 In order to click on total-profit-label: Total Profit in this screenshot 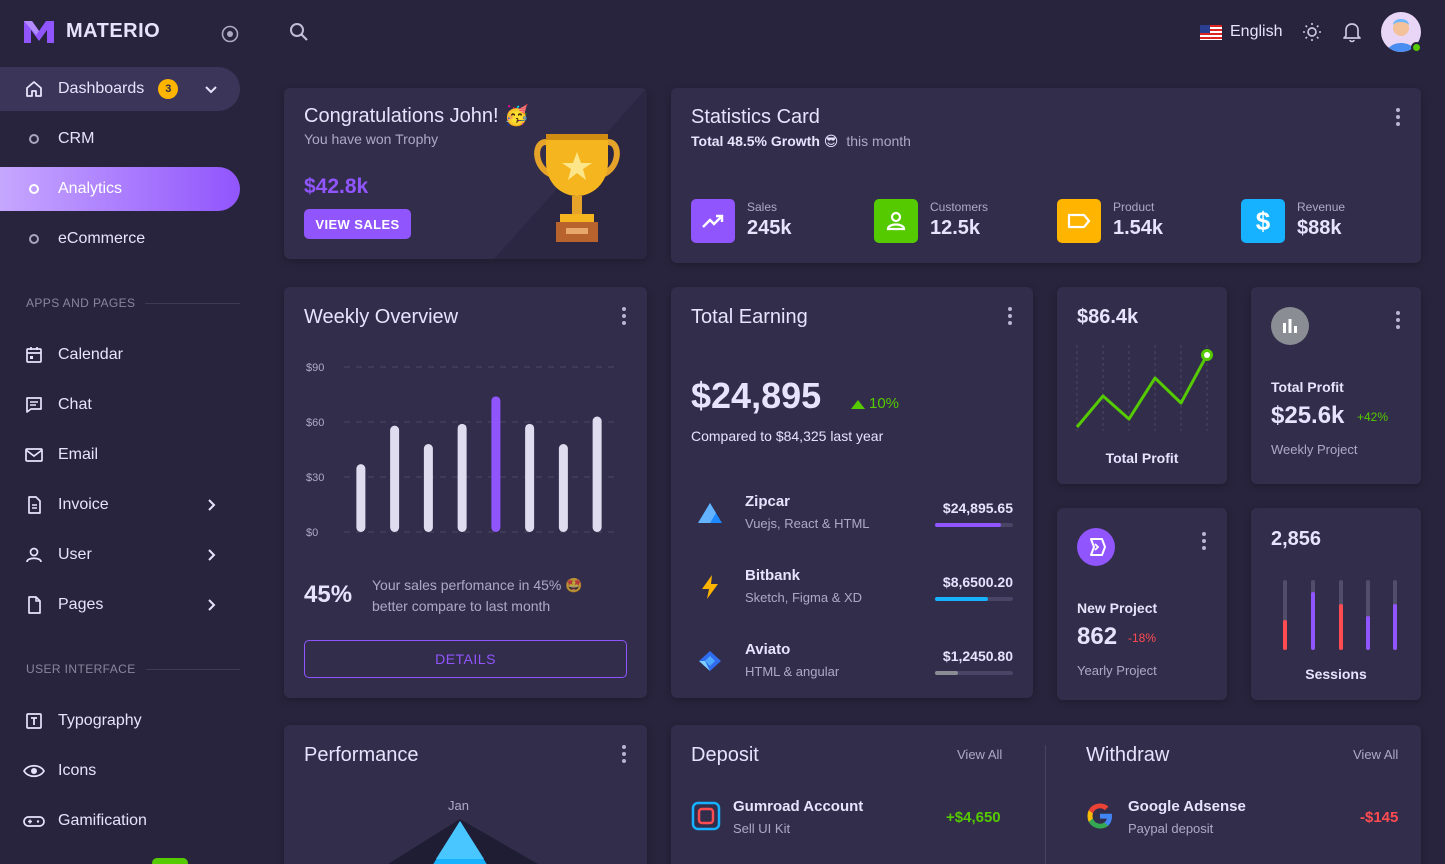, I will do `click(1307, 387)`.